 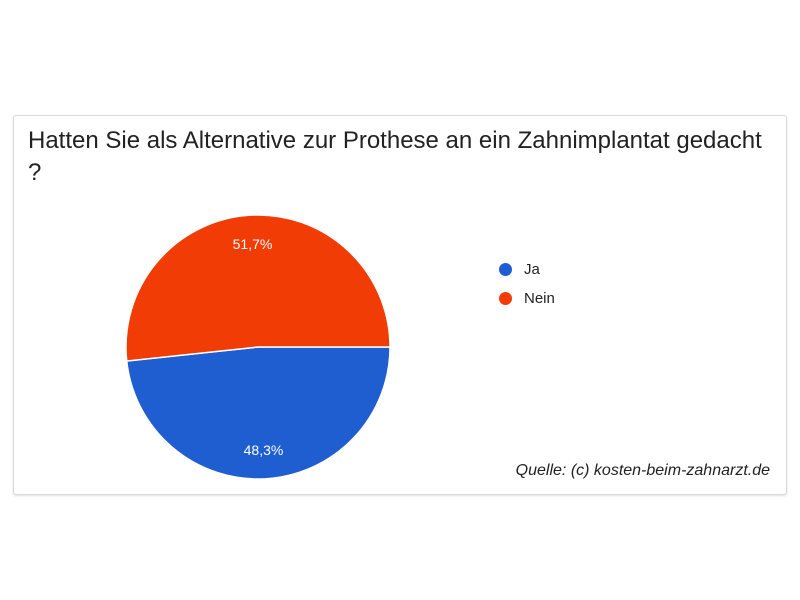 I want to click on legend-label-nein: Nein, so click(x=539, y=298).